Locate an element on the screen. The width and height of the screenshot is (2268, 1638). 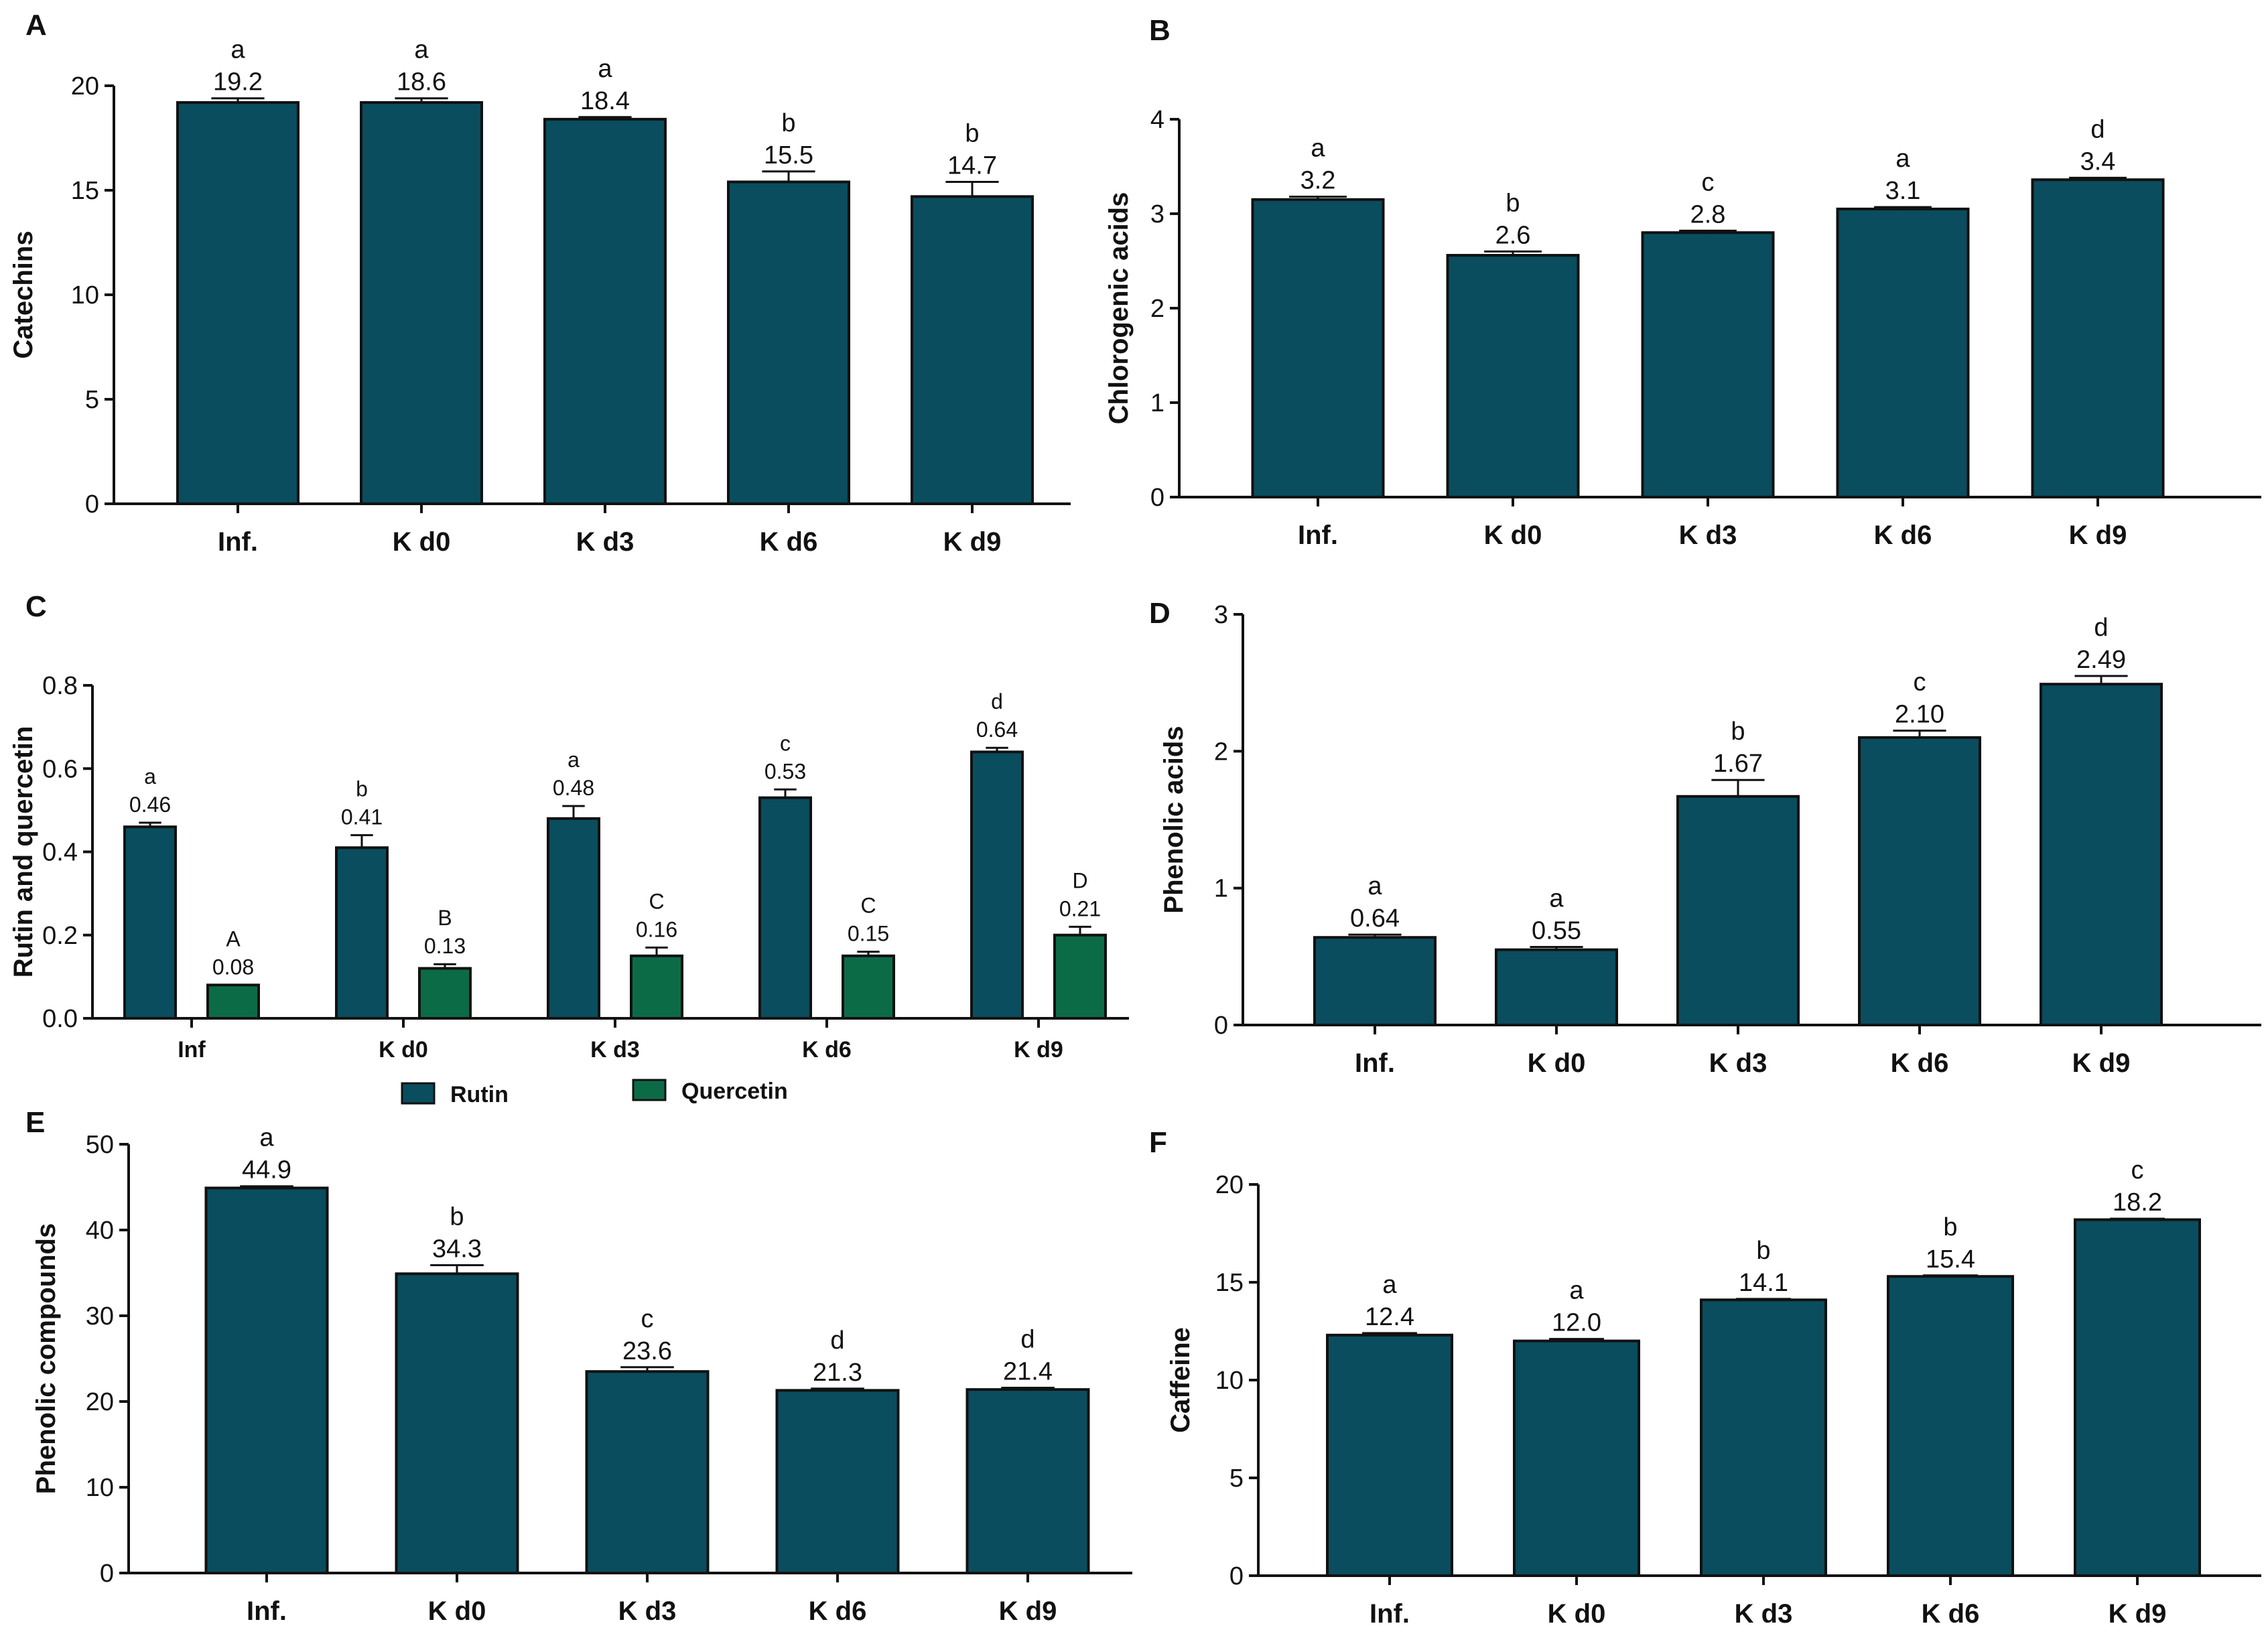
data-label: 2.8 is located at coordinates (1708, 214).